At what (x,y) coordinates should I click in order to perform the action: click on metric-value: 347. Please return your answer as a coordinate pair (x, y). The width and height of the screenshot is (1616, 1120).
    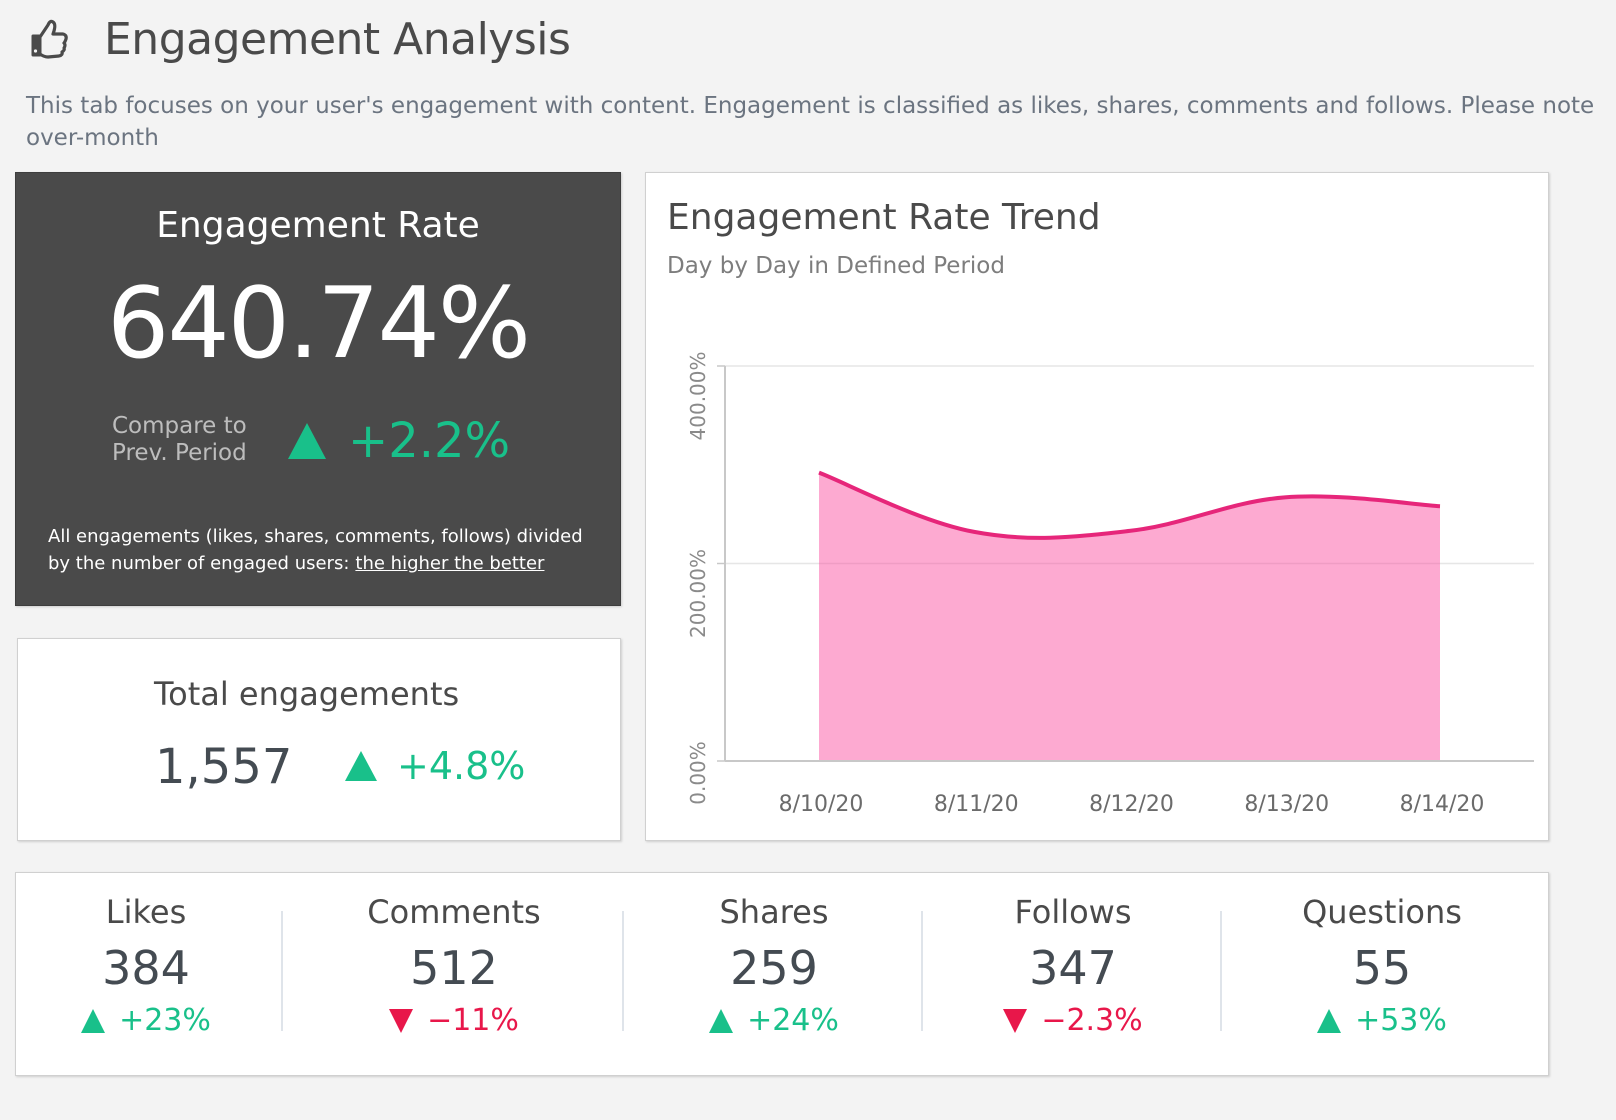
    Looking at the image, I should click on (1073, 968).